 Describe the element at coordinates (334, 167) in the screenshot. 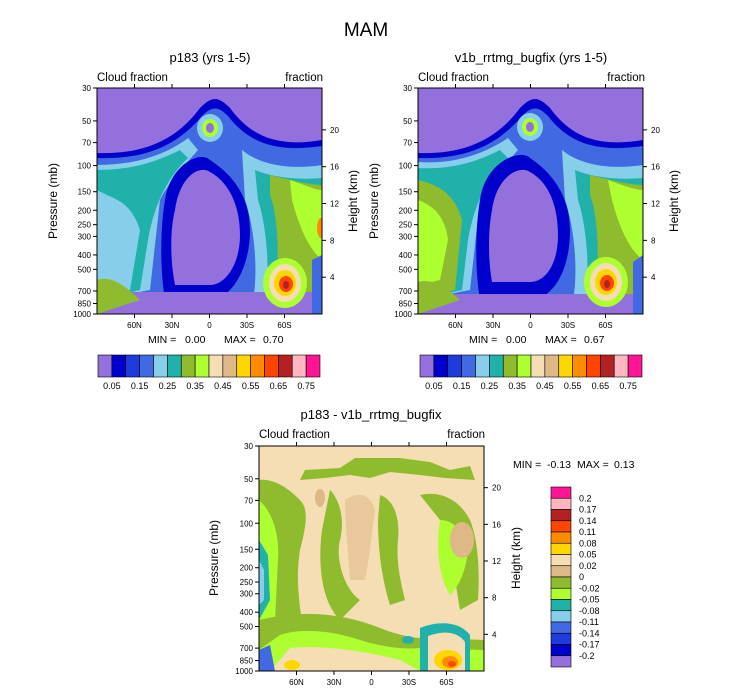

I see `height-tick-label: 16` at that location.